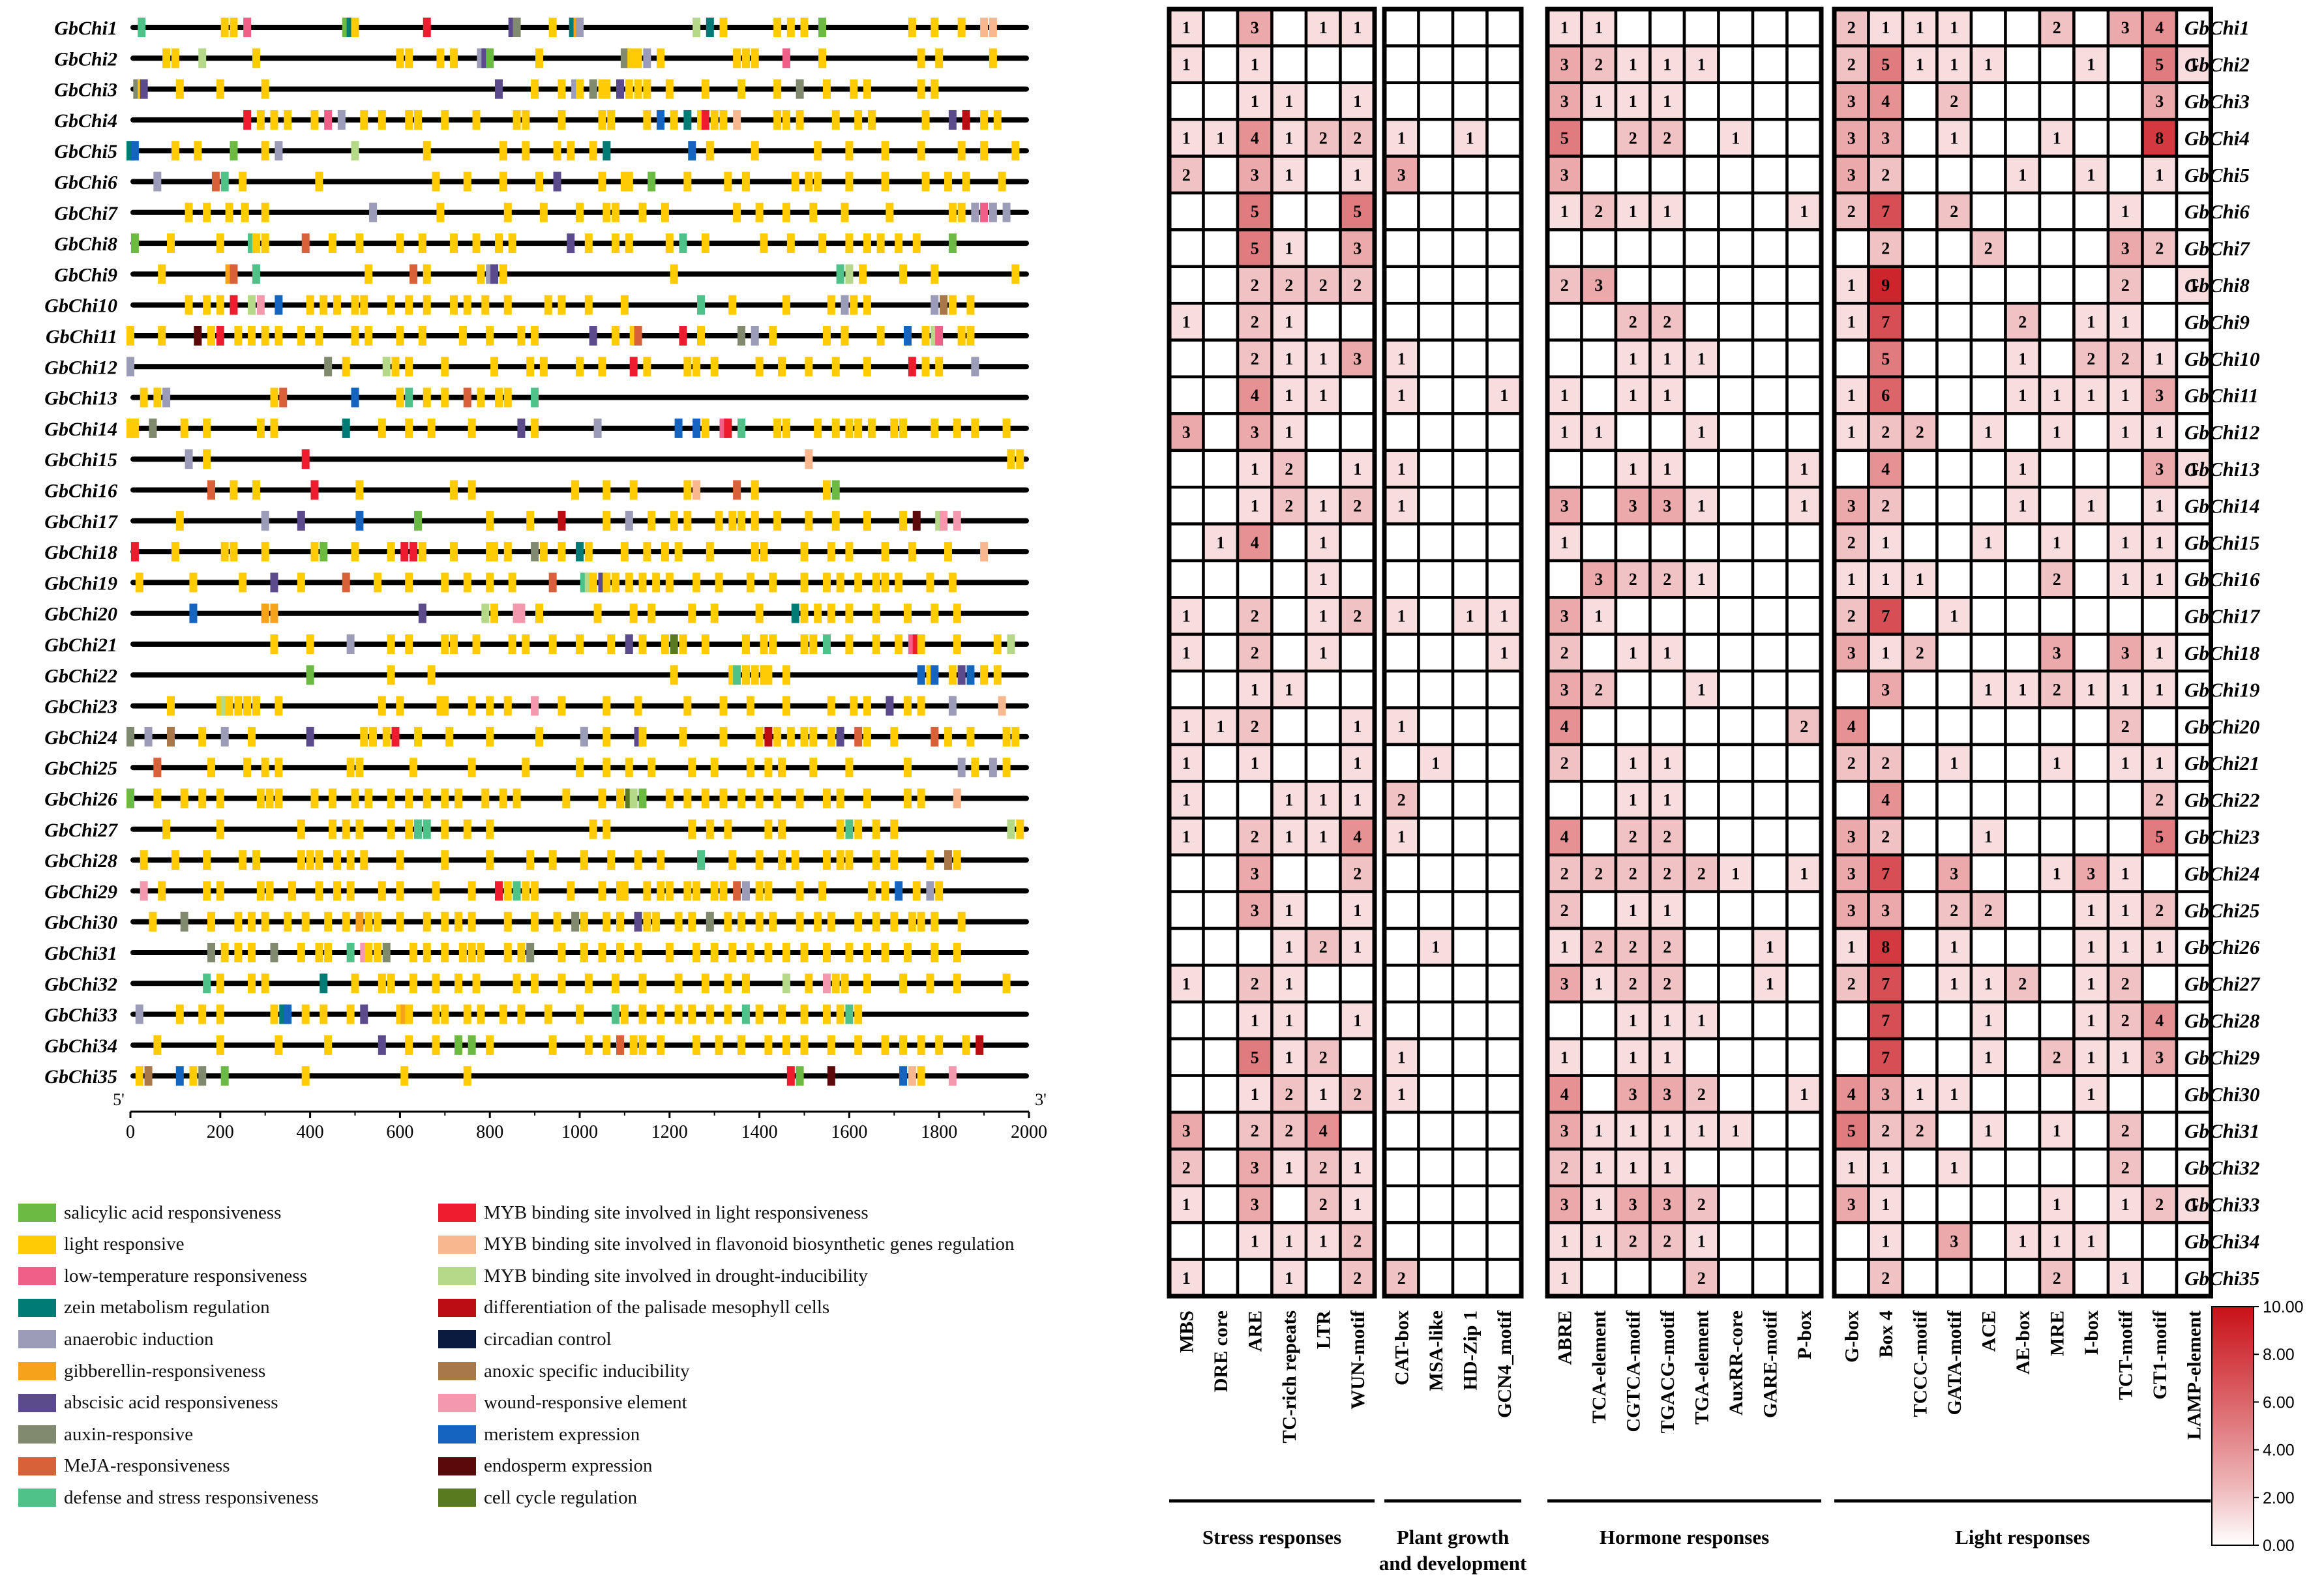 Image resolution: width=2324 pixels, height=1585 pixels. Describe the element at coordinates (849, 1132) in the screenshot. I see `x-tick-label: 1600` at that location.